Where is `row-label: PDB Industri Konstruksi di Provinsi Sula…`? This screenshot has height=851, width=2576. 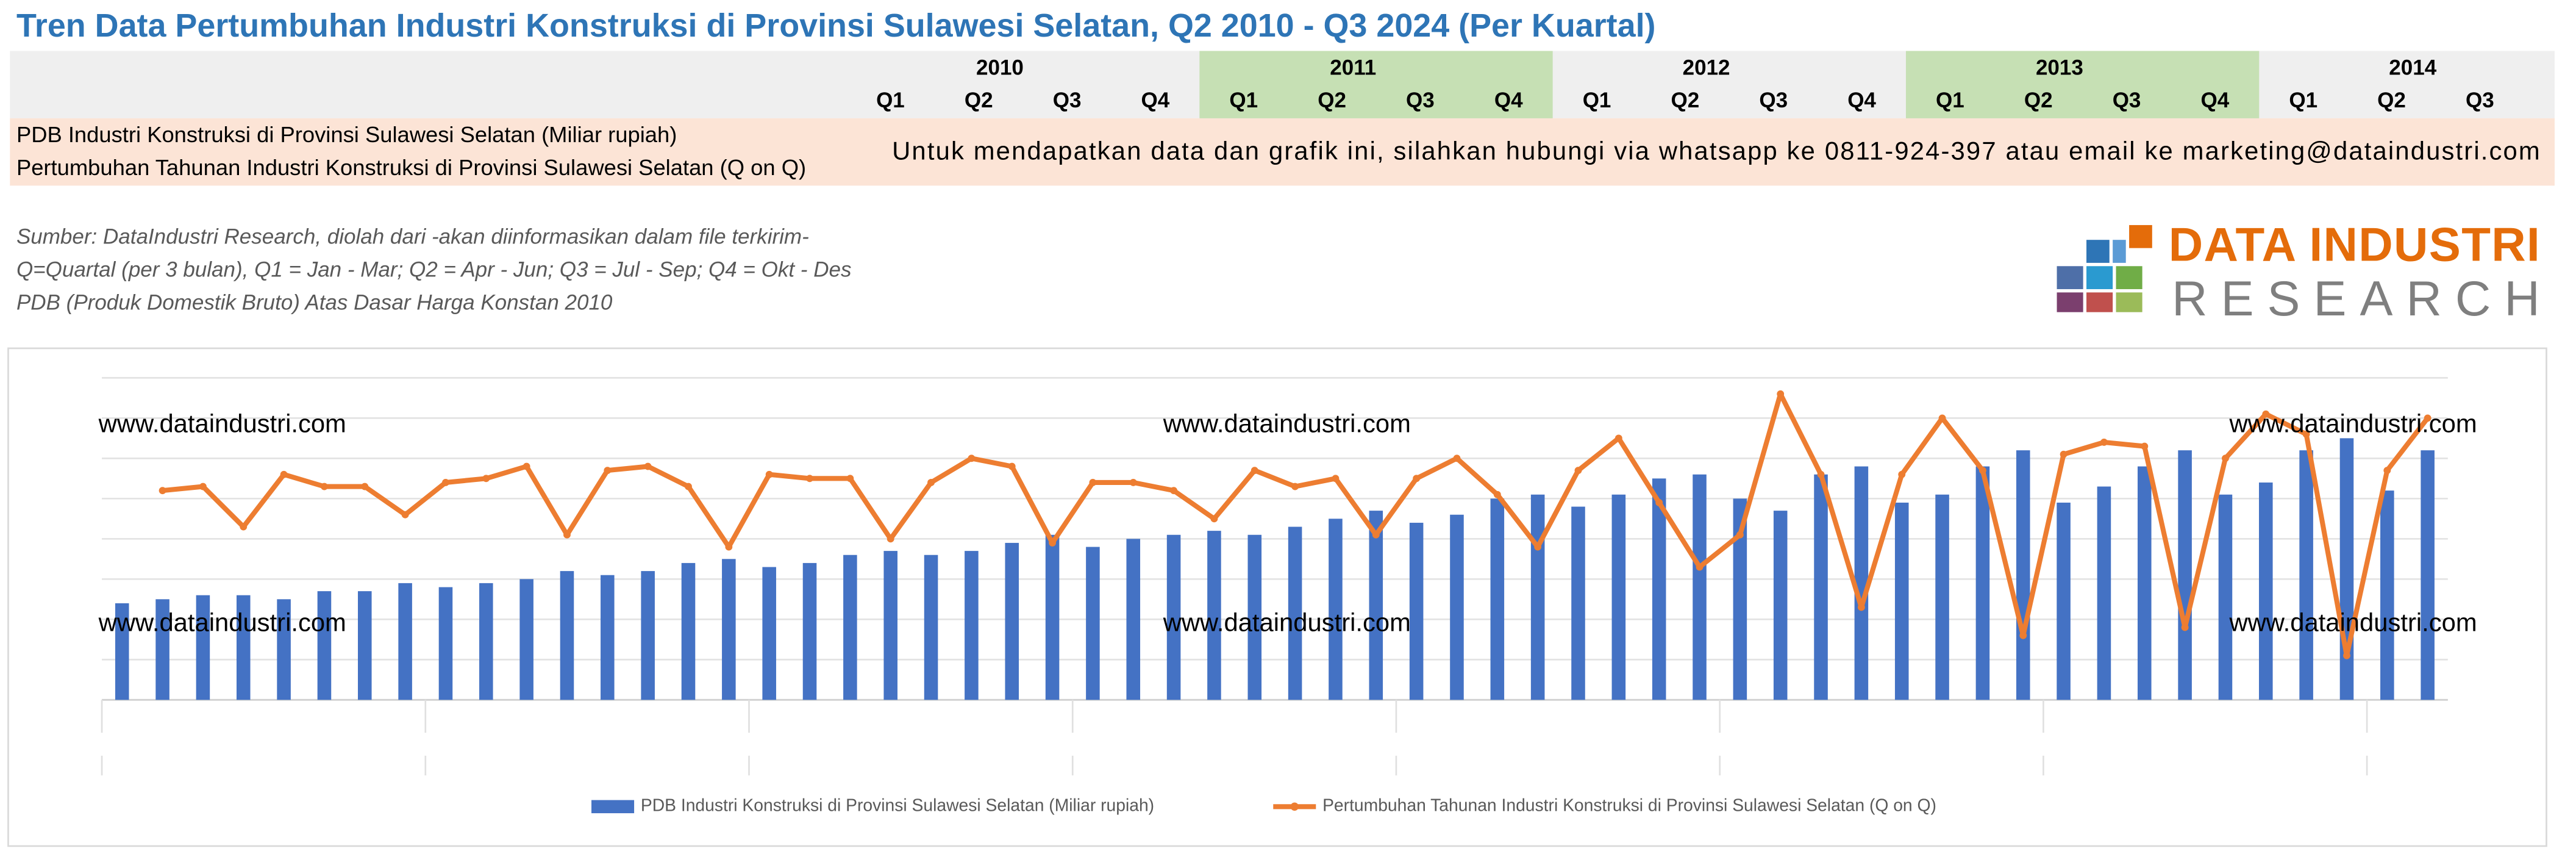
row-label: PDB Industri Konstruksi di Provinsi Sula… is located at coordinates (346, 134).